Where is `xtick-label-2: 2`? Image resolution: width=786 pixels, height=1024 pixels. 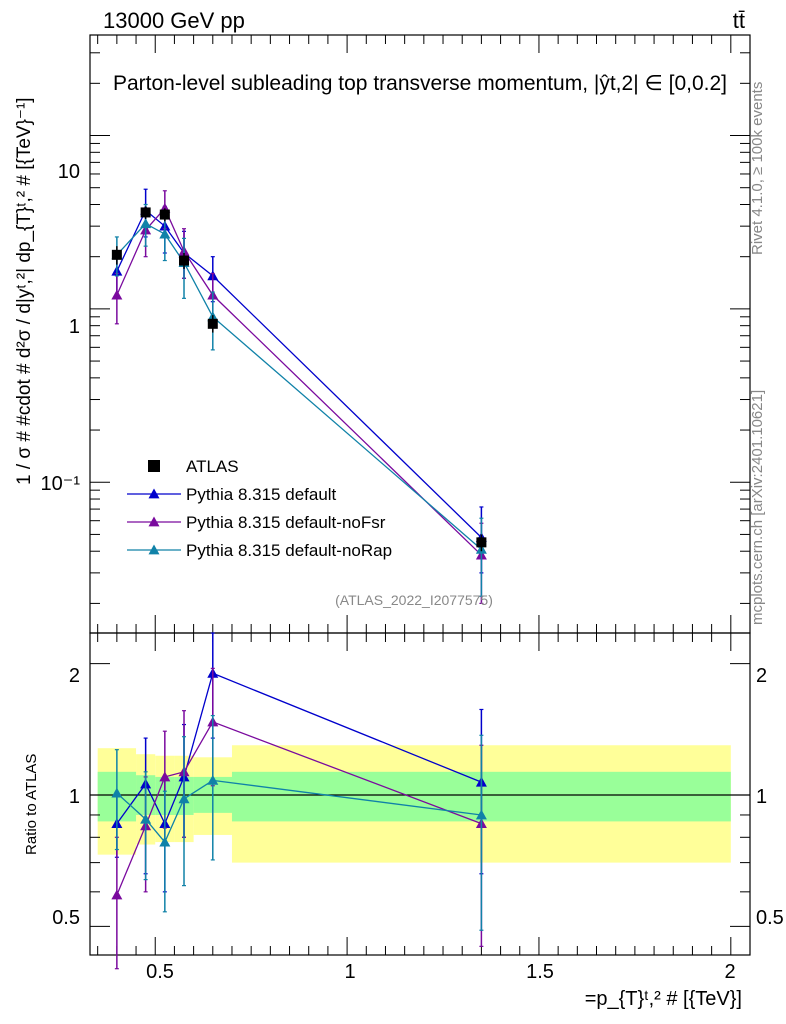
xtick-label-2: 2 is located at coordinates (729, 972).